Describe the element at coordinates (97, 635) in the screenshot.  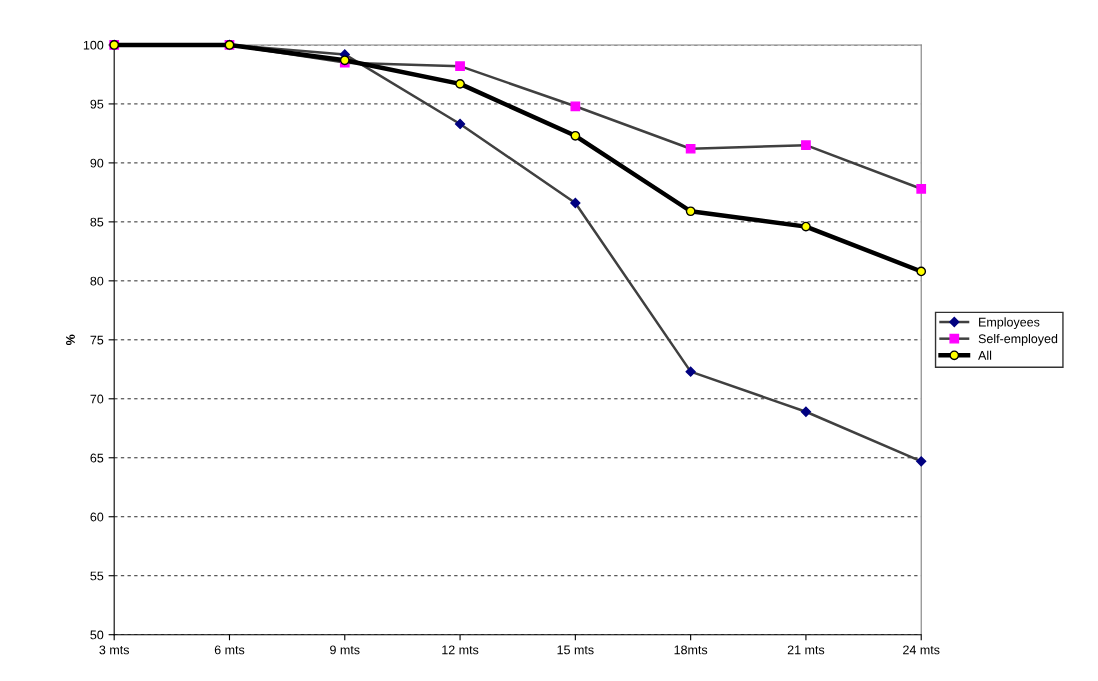
I see `y-tick-label: 50` at that location.